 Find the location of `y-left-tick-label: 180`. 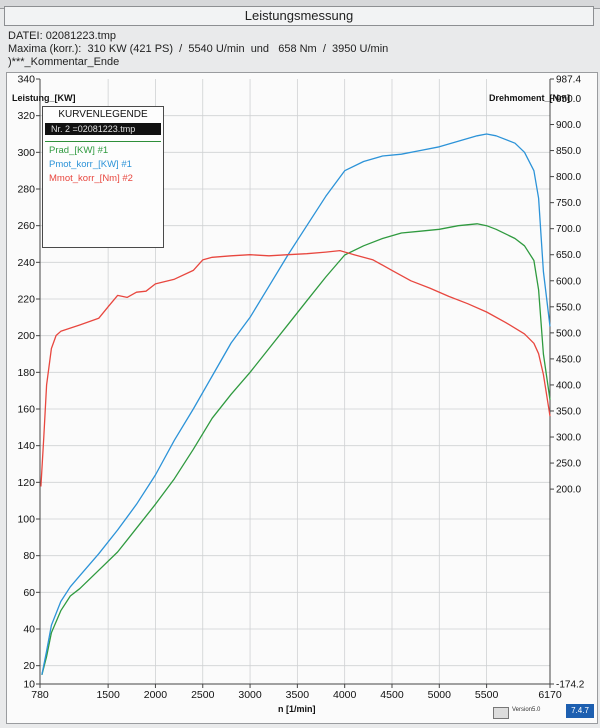

y-left-tick-label: 180 is located at coordinates (26, 373).